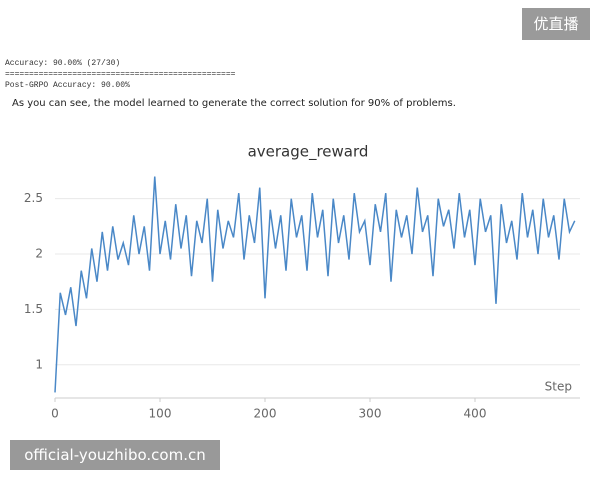 This screenshot has width=600, height=480. What do you see at coordinates (55, 414) in the screenshot?
I see `x-tick-label: 0` at bounding box center [55, 414].